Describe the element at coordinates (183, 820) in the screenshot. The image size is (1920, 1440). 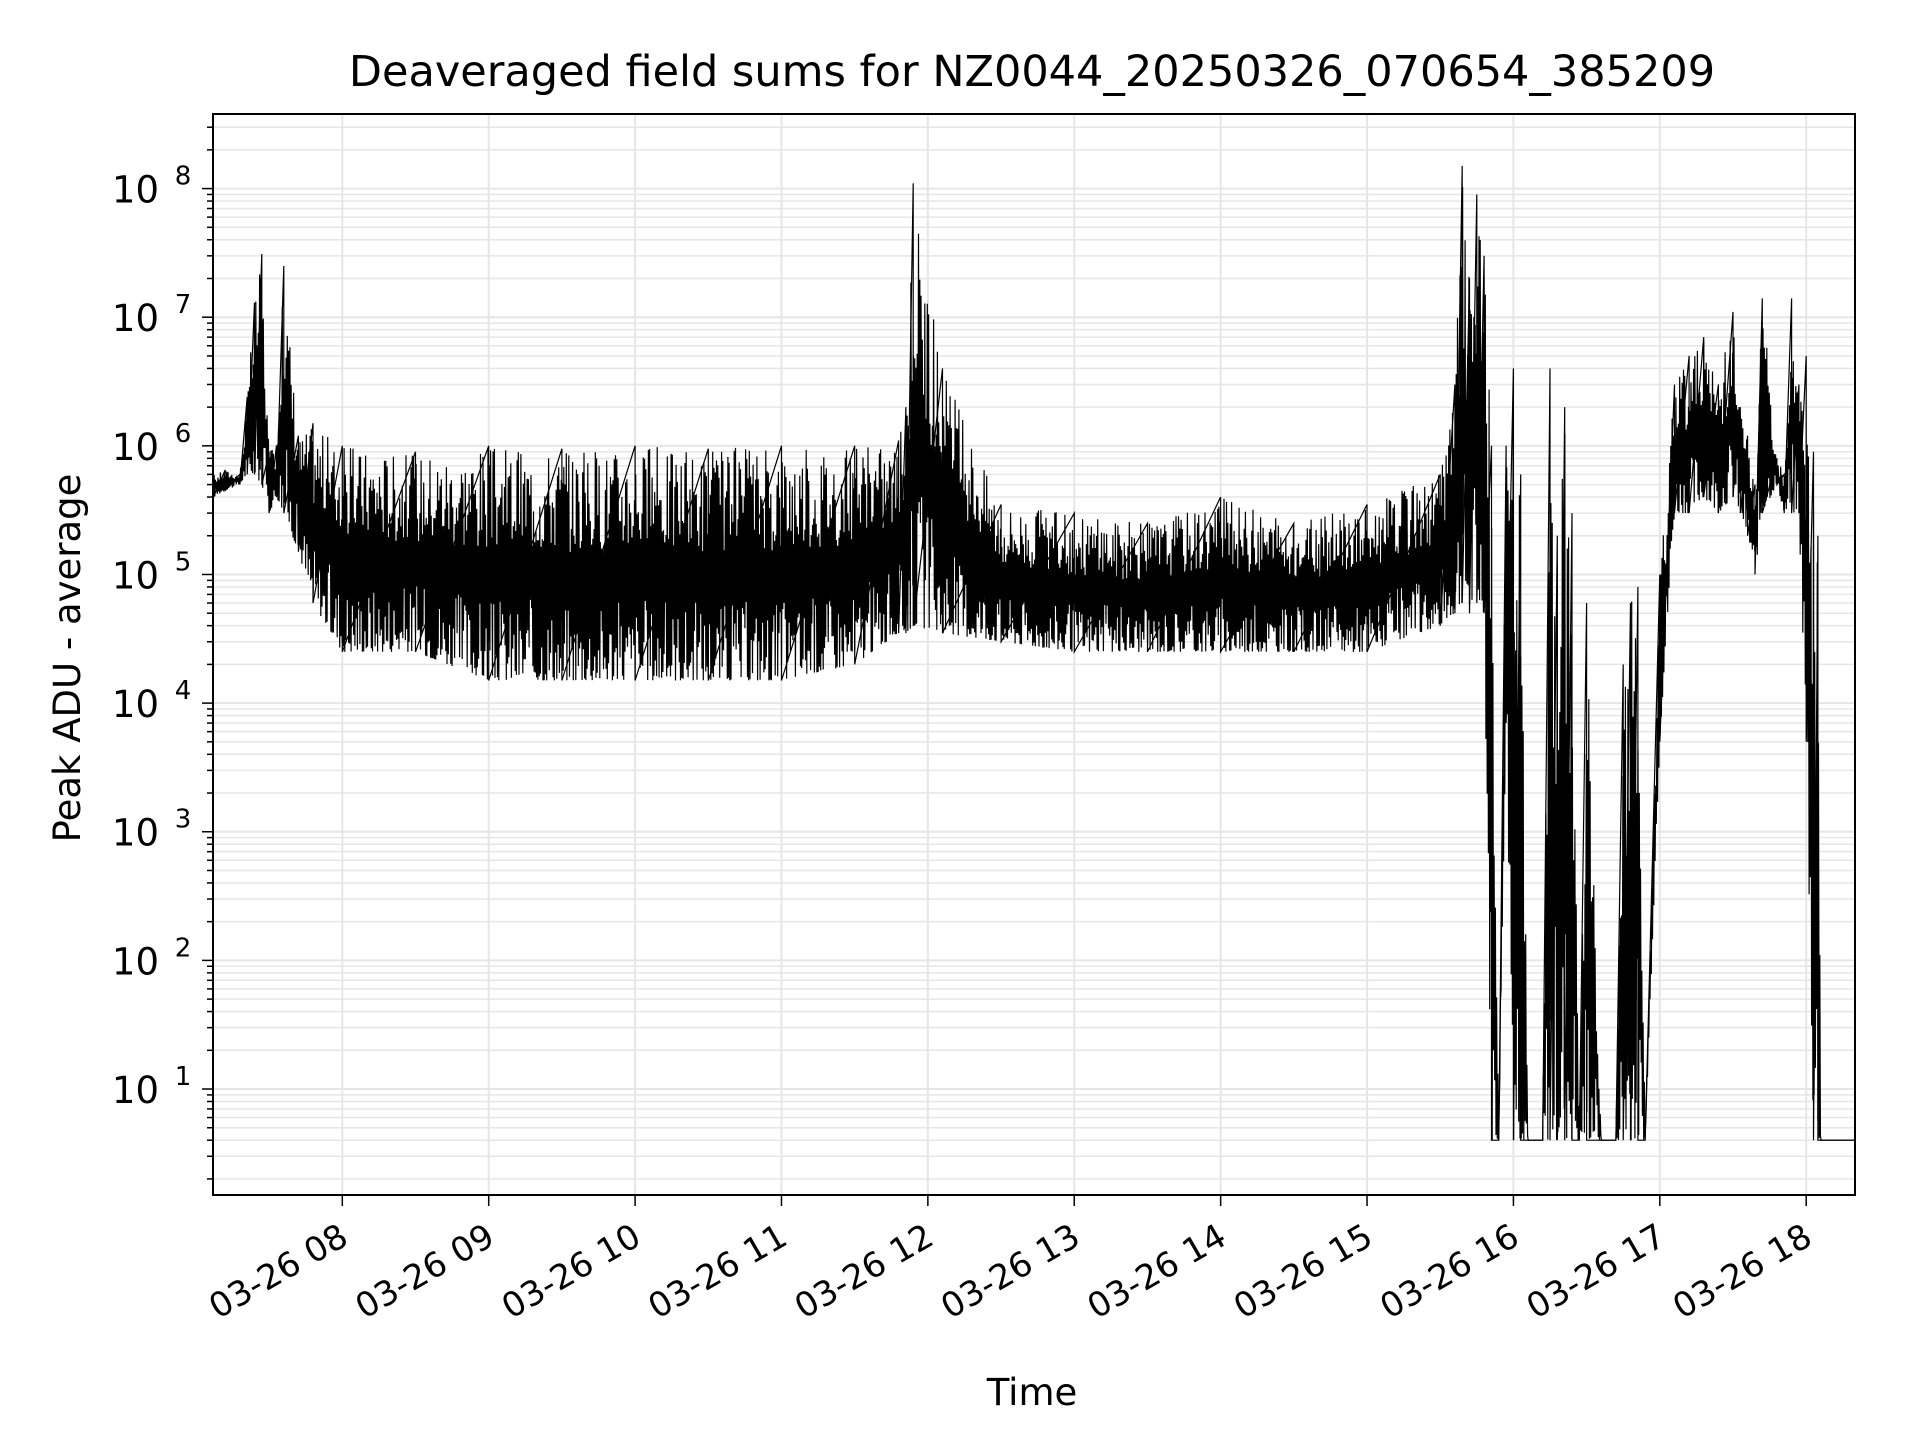
I see `y-tick-exponent: 3` at that location.